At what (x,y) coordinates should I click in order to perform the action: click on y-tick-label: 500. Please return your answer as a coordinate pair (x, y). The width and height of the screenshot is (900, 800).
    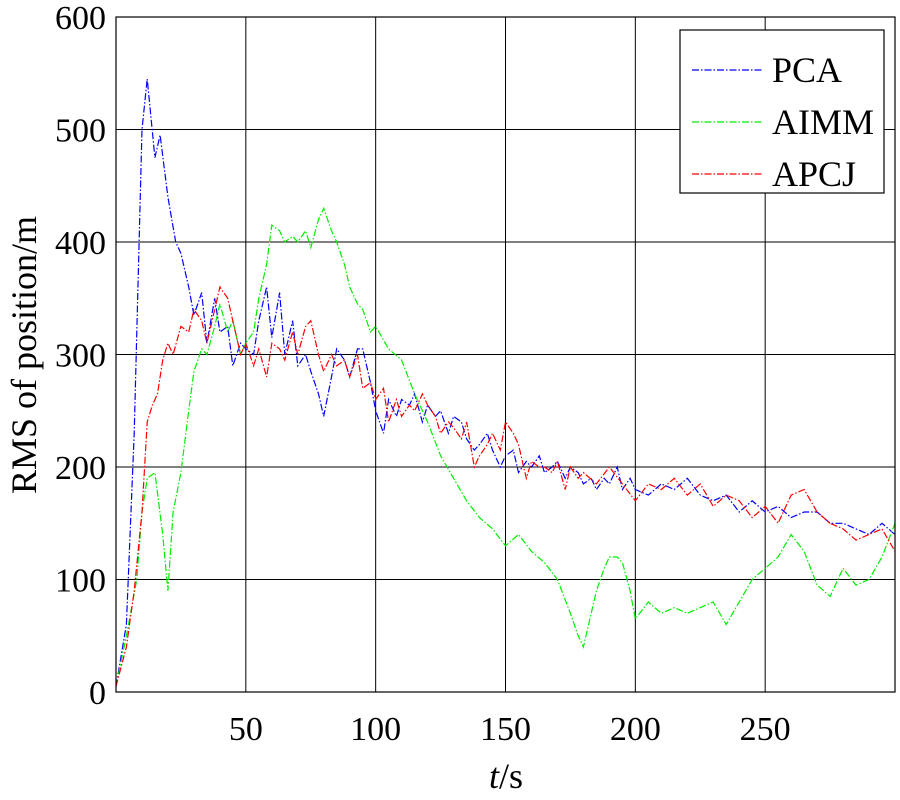
    Looking at the image, I should click on (80, 131).